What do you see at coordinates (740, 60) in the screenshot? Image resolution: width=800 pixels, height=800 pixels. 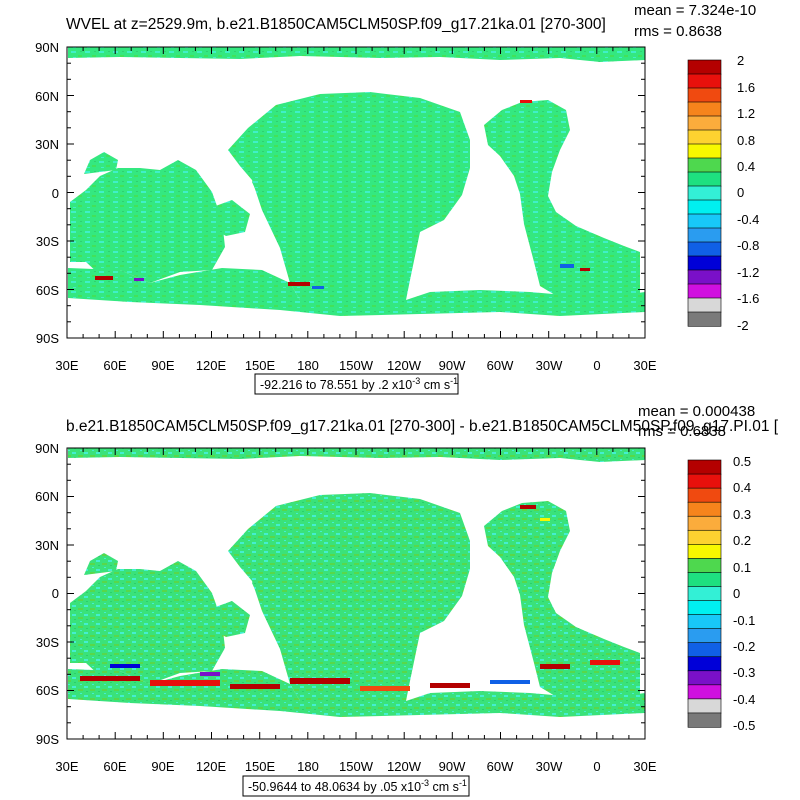 I see `colorbar-label: 2` at bounding box center [740, 60].